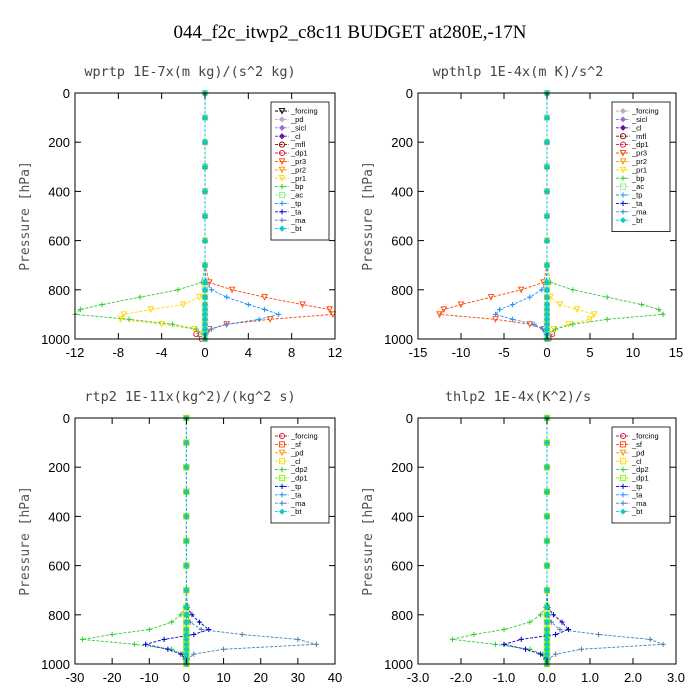  What do you see at coordinates (335, 677) in the screenshot?
I see `x-tick-label: 40` at bounding box center [335, 677].